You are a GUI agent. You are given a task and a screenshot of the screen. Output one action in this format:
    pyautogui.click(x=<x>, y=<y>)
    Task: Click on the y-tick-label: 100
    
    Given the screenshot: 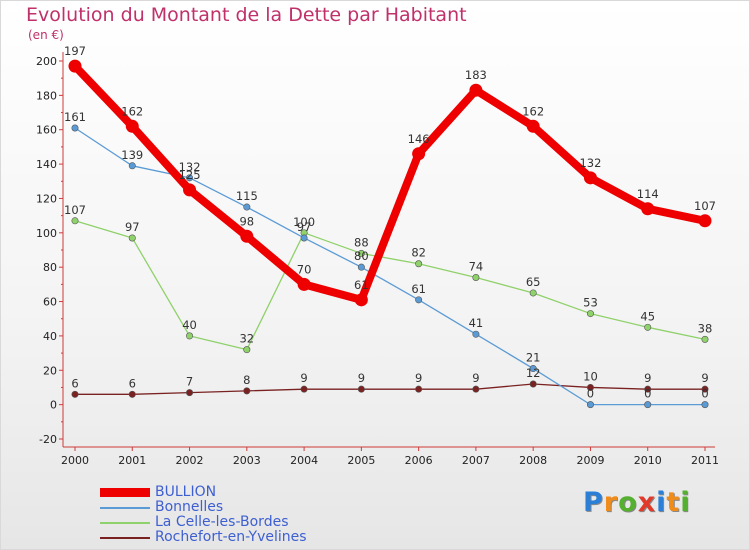 What is the action you would take?
    pyautogui.click(x=46, y=233)
    